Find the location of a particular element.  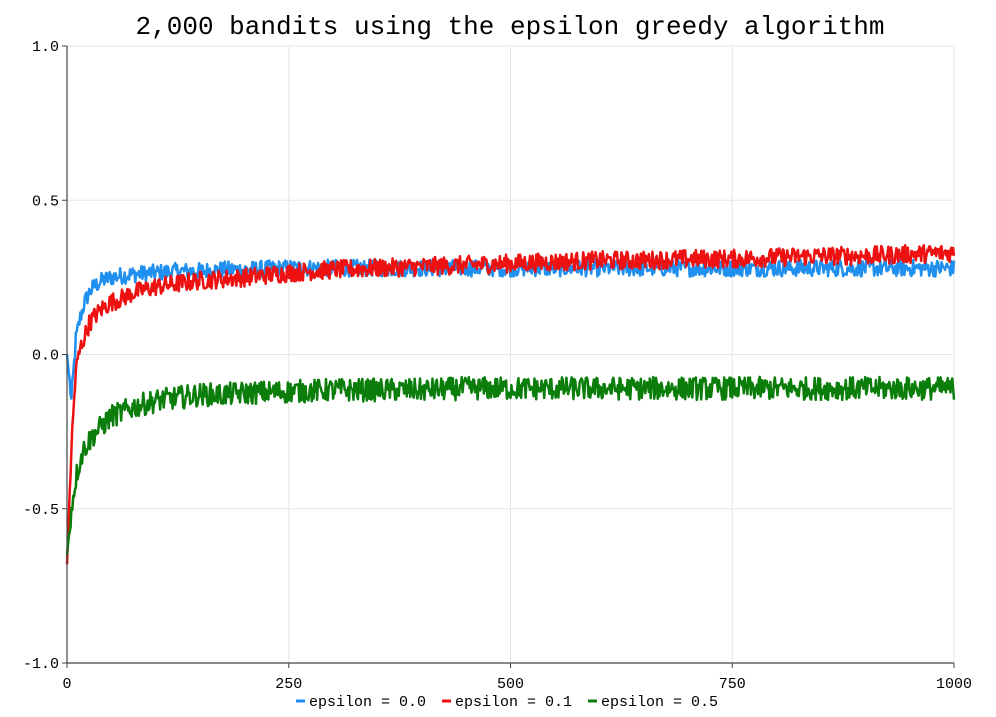

legend-label: epsilon = 0.1 is located at coordinates (513, 702).